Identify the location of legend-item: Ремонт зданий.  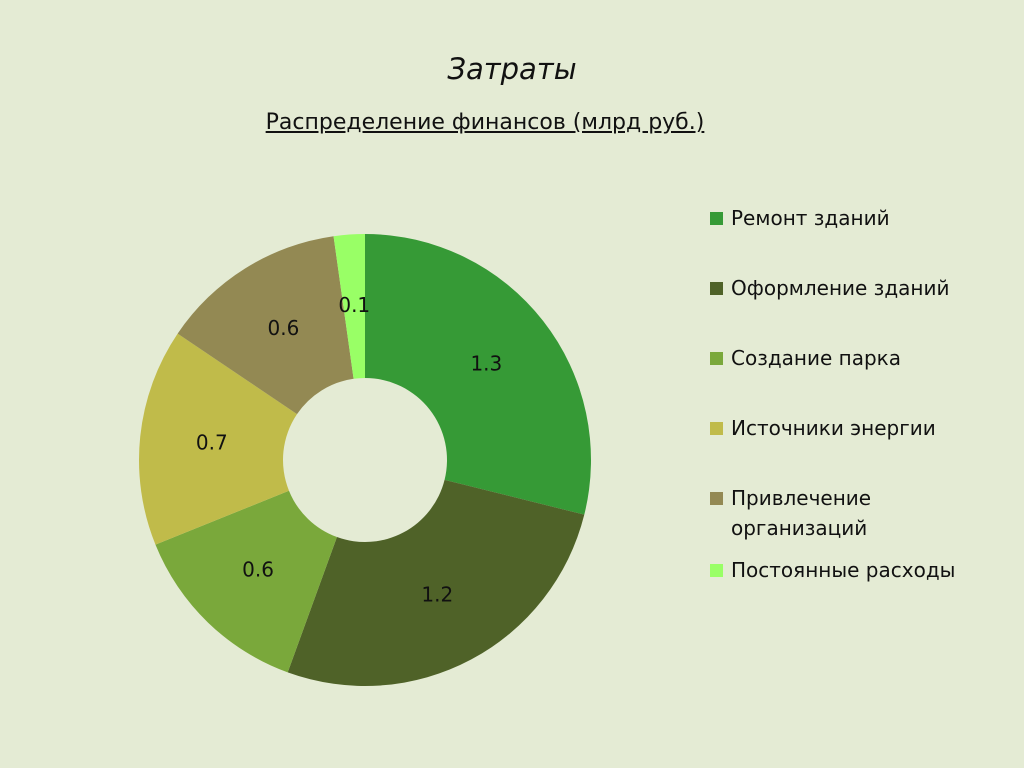
(835, 218).